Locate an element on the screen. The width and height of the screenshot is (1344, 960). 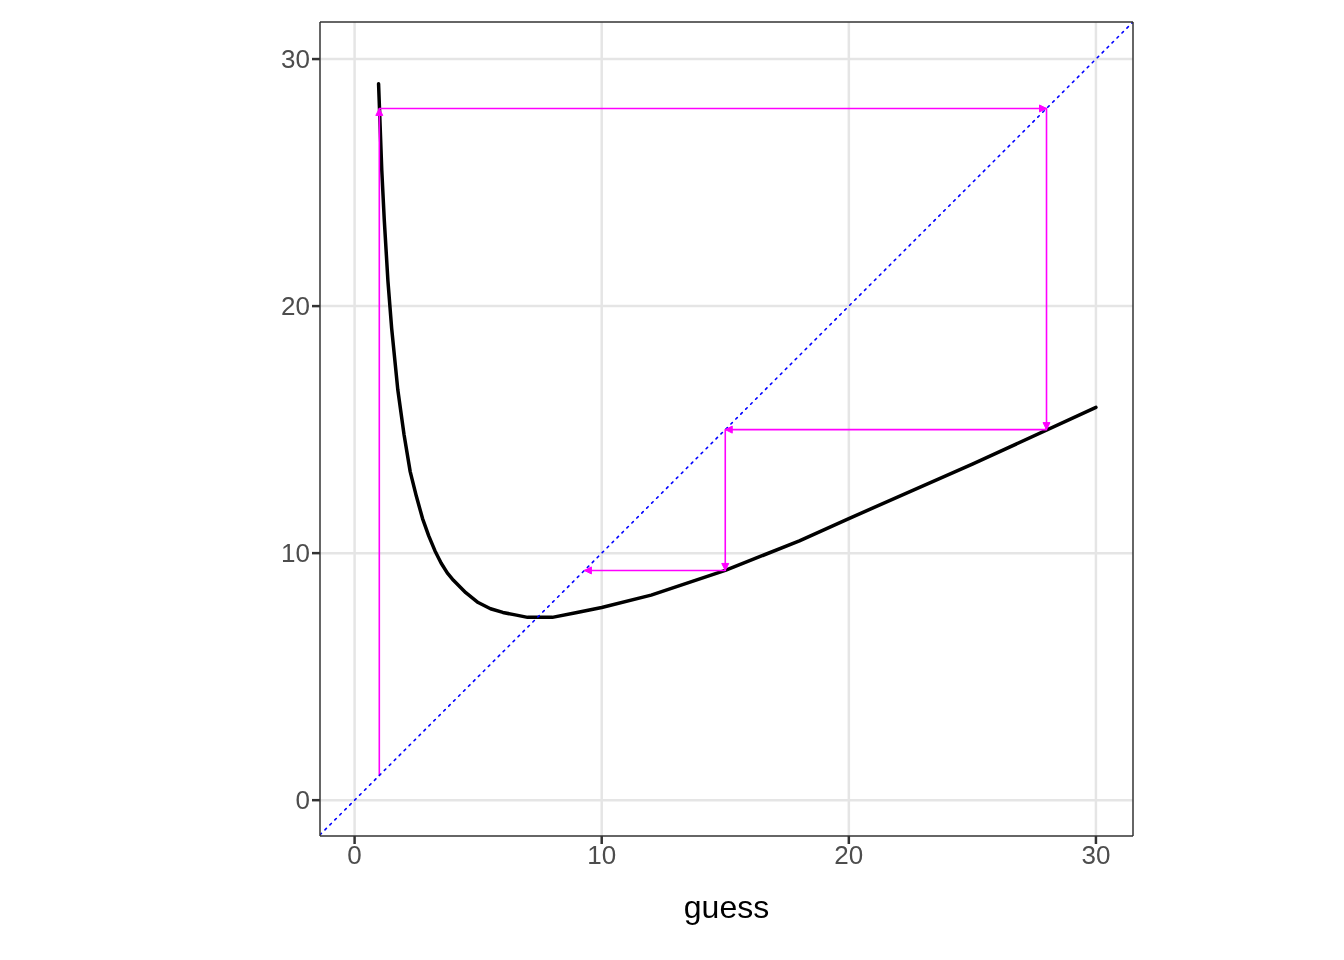
x-tick-label: 0 is located at coordinates (354, 855).